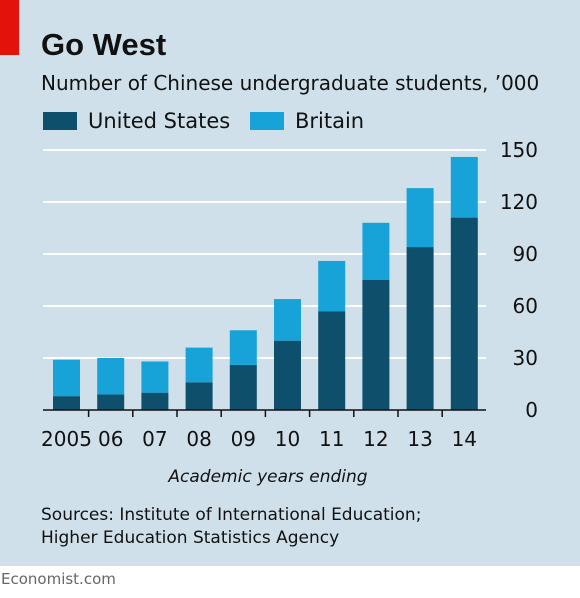 The height and width of the screenshot is (598, 580). What do you see at coordinates (519, 150) in the screenshot?
I see `y-tick-label-5: 150` at bounding box center [519, 150].